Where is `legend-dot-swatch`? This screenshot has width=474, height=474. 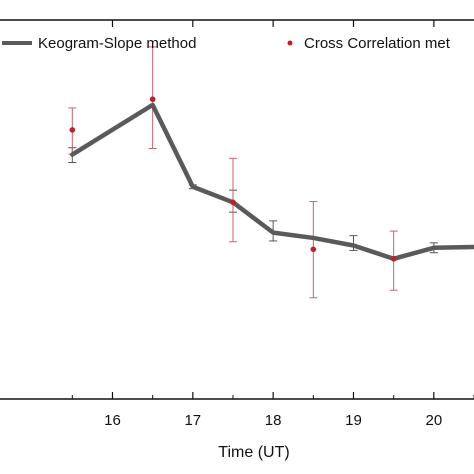
legend-dot-swatch is located at coordinates (290, 43).